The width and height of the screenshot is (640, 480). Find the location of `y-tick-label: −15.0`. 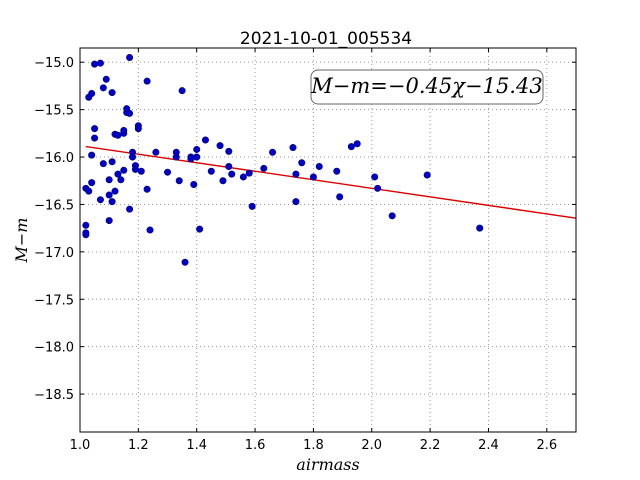

y-tick-label: −15.0 is located at coordinates (54, 63).